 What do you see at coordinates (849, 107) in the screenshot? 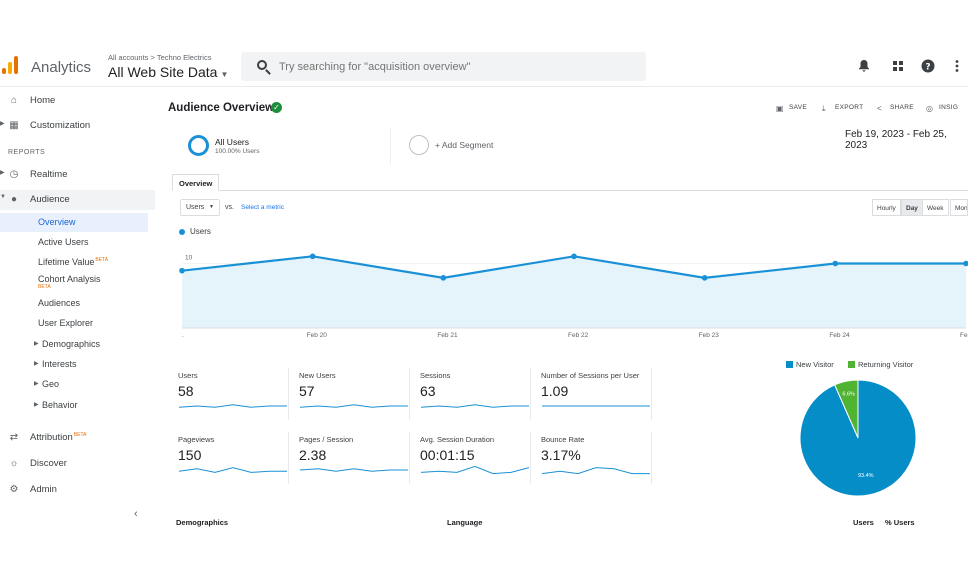
I see `export-label: EXPORT` at bounding box center [849, 107].